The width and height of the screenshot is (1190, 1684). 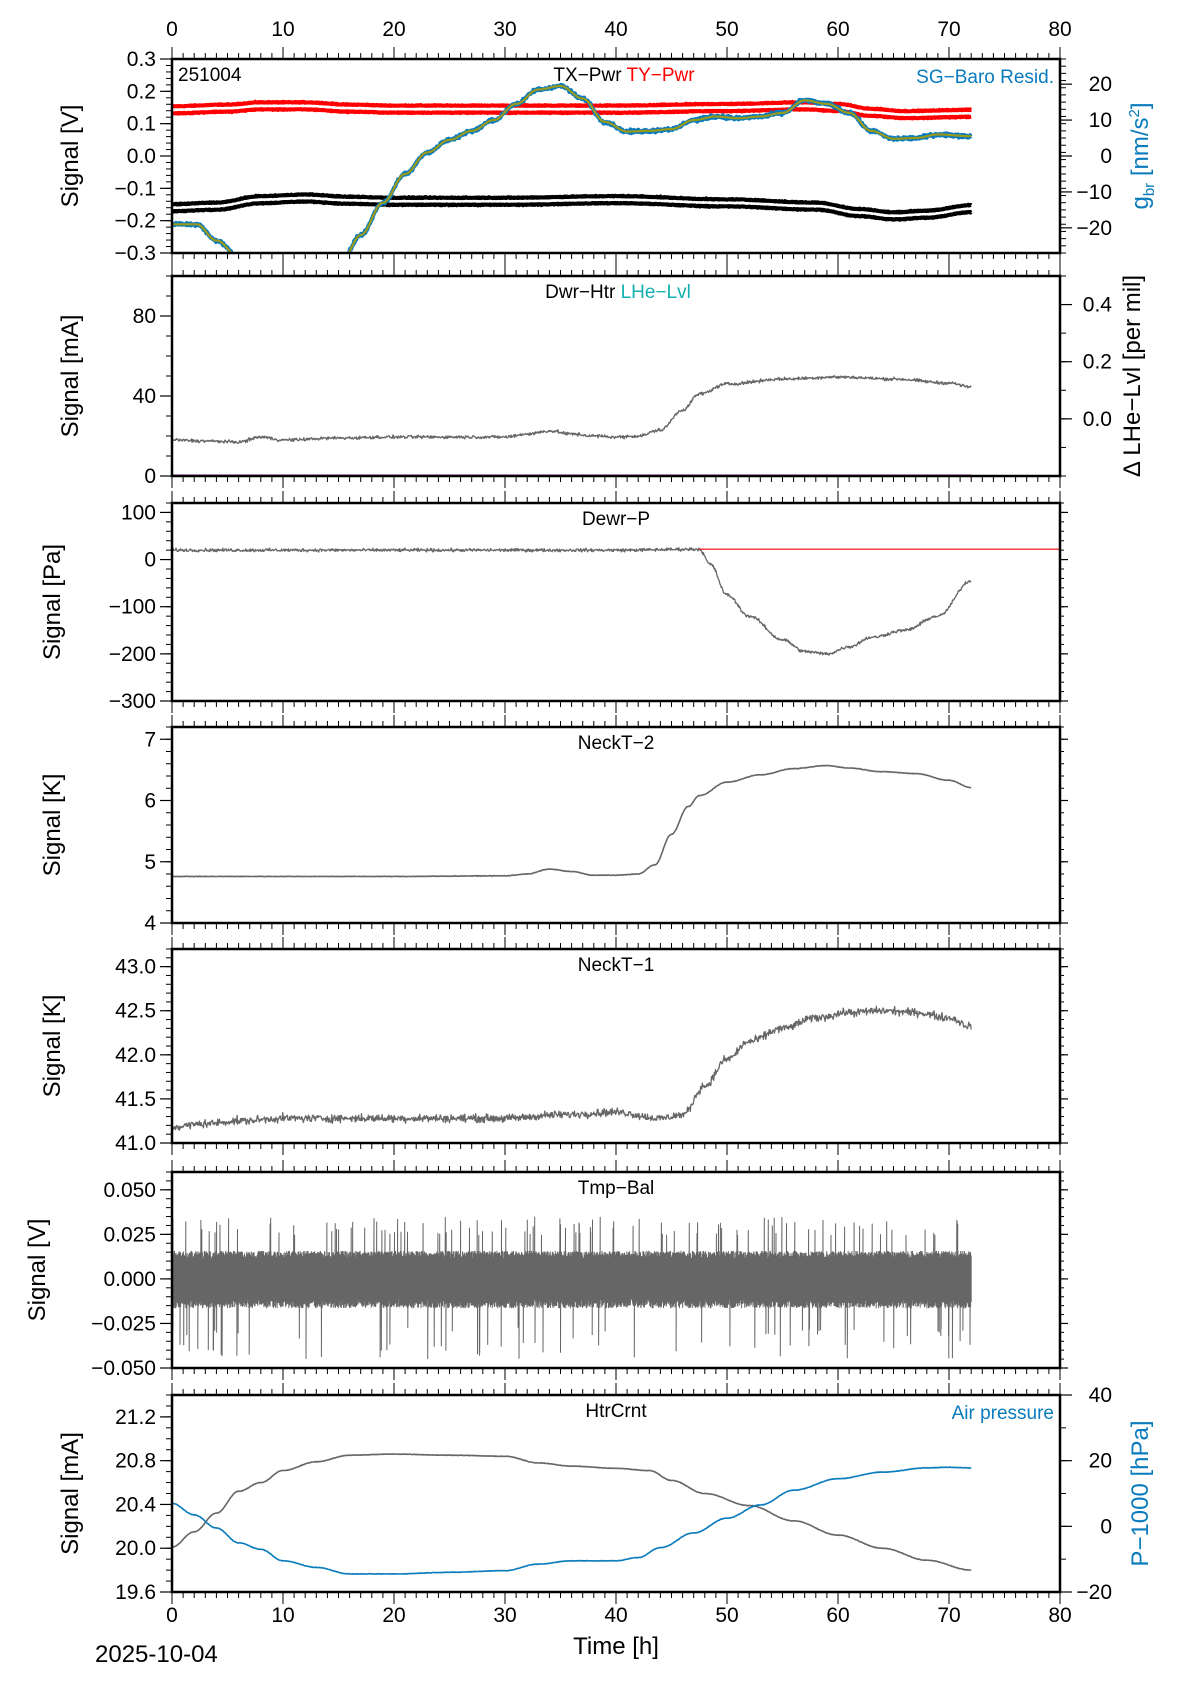 What do you see at coordinates (210, 75) in the screenshot?
I see `station-code-label: 251004` at bounding box center [210, 75].